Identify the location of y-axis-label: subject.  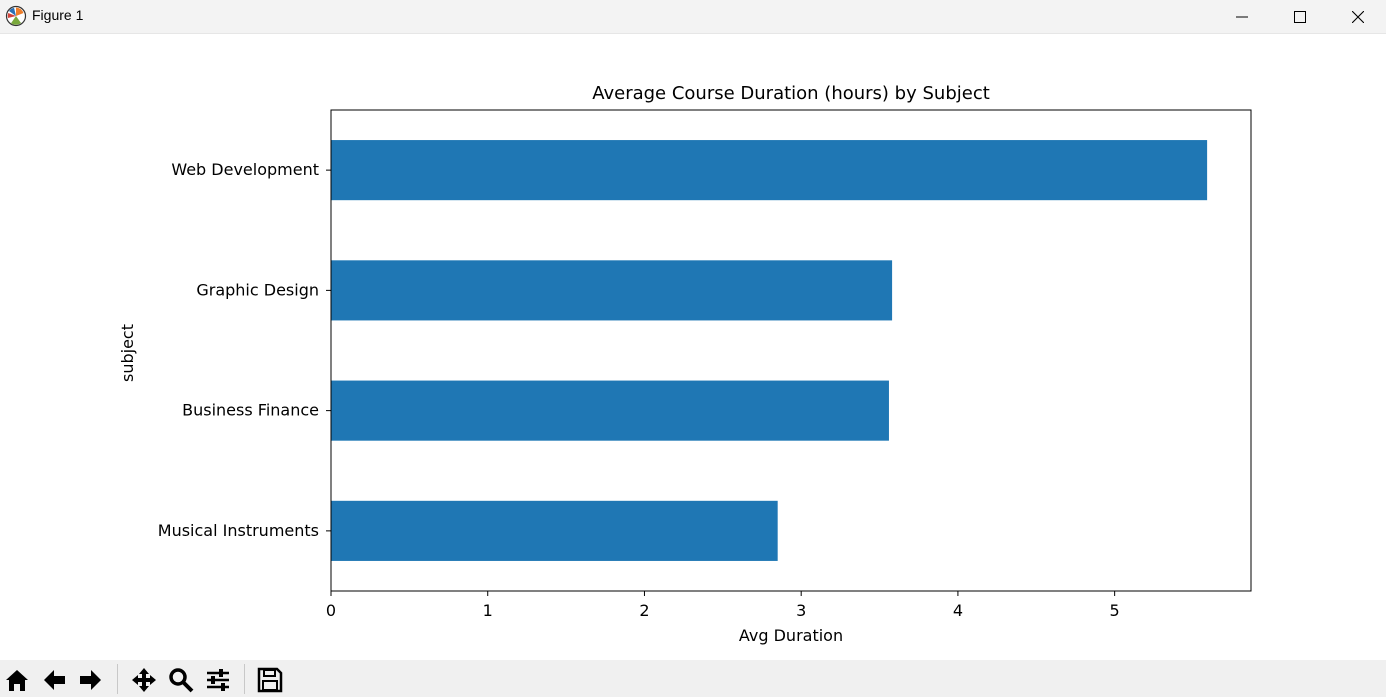
(127, 353).